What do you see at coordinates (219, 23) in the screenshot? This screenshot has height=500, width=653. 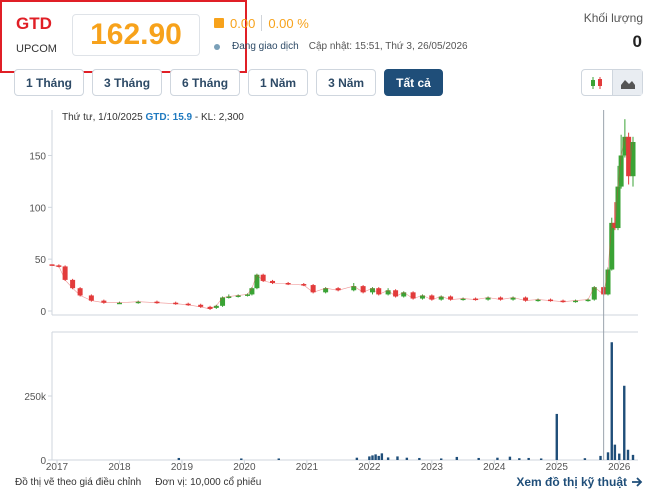 I see `unchanged-square-icon` at bounding box center [219, 23].